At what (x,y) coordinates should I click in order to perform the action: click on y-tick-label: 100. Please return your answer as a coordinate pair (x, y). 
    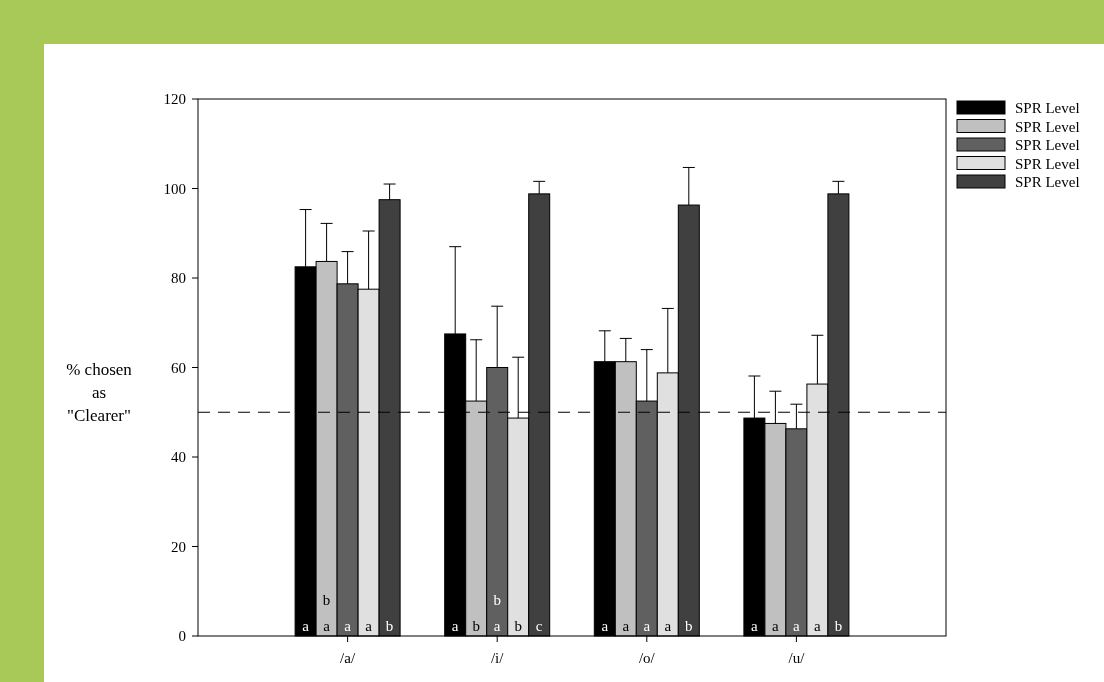
    Looking at the image, I should click on (174, 188).